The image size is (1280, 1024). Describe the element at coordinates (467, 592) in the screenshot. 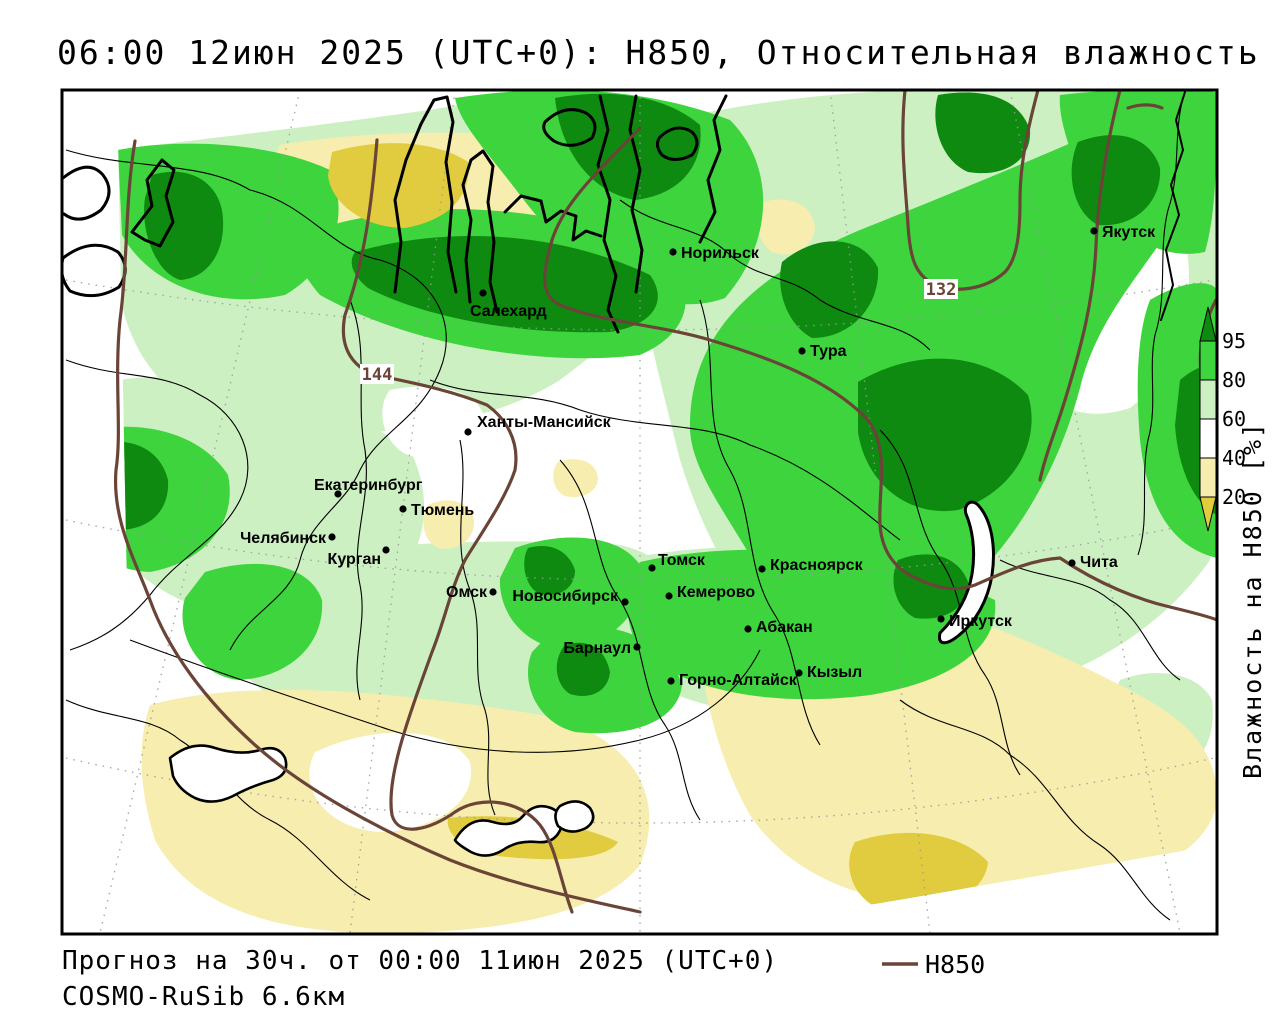

I see `city-label: Омск` at that location.